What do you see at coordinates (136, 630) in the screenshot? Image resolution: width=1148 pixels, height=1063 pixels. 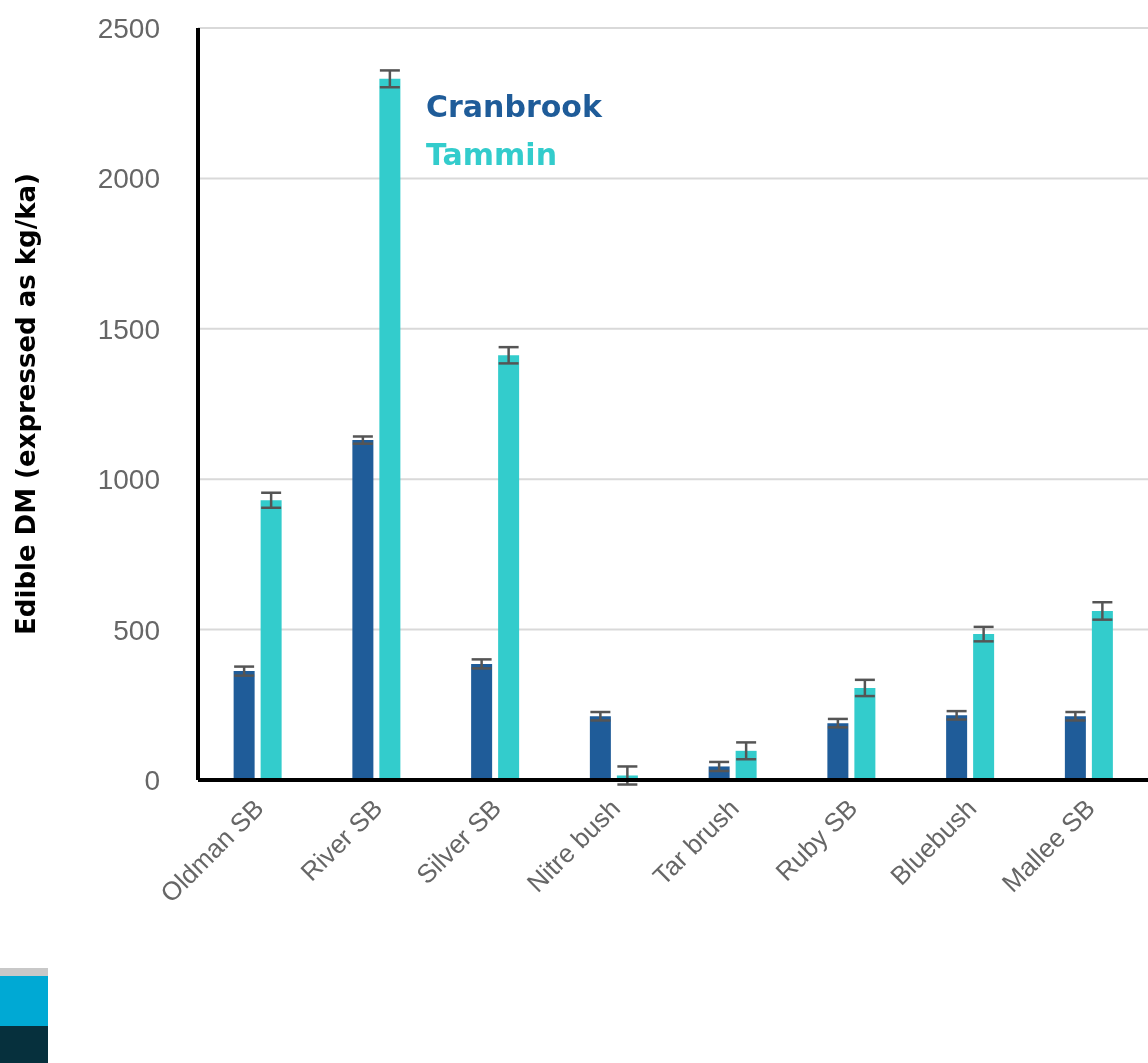 I see `y-tick-label: 500` at bounding box center [136, 630].